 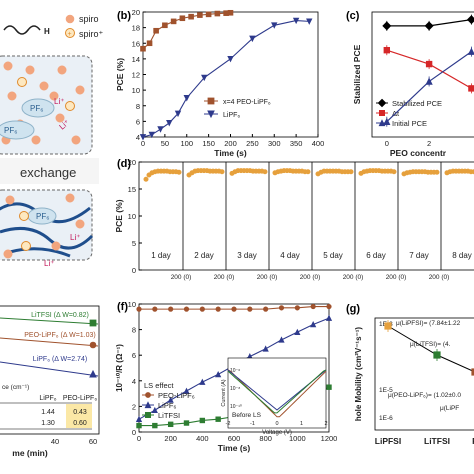 What do you see at coordinates (462, 255) in the screenshot?
I see `day-label: 8 day` at bounding box center [462, 255].